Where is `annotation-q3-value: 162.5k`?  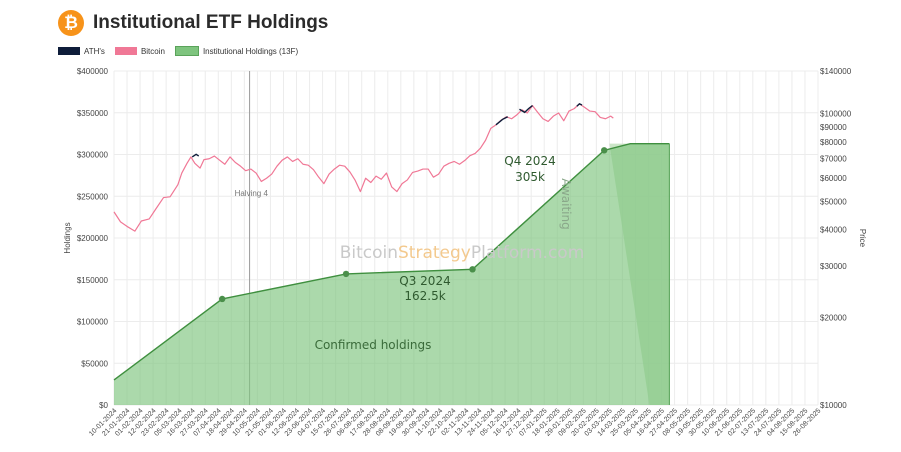 annotation-q3-value: 162.5k is located at coordinates (424, 296).